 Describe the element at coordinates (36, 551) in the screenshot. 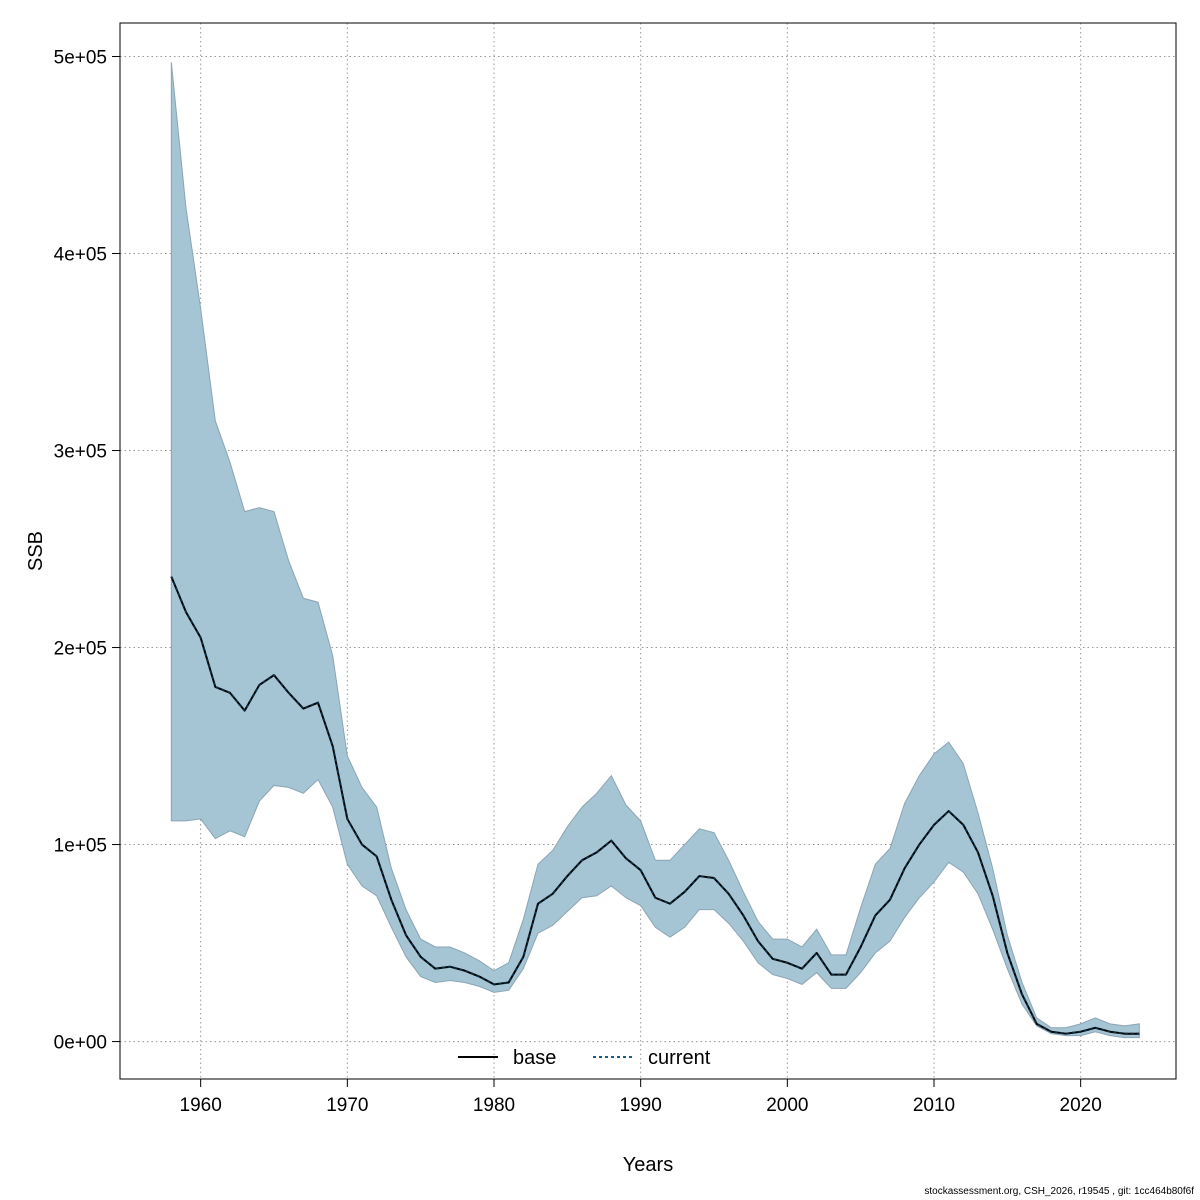

I see `y-axis-label: SSB` at that location.